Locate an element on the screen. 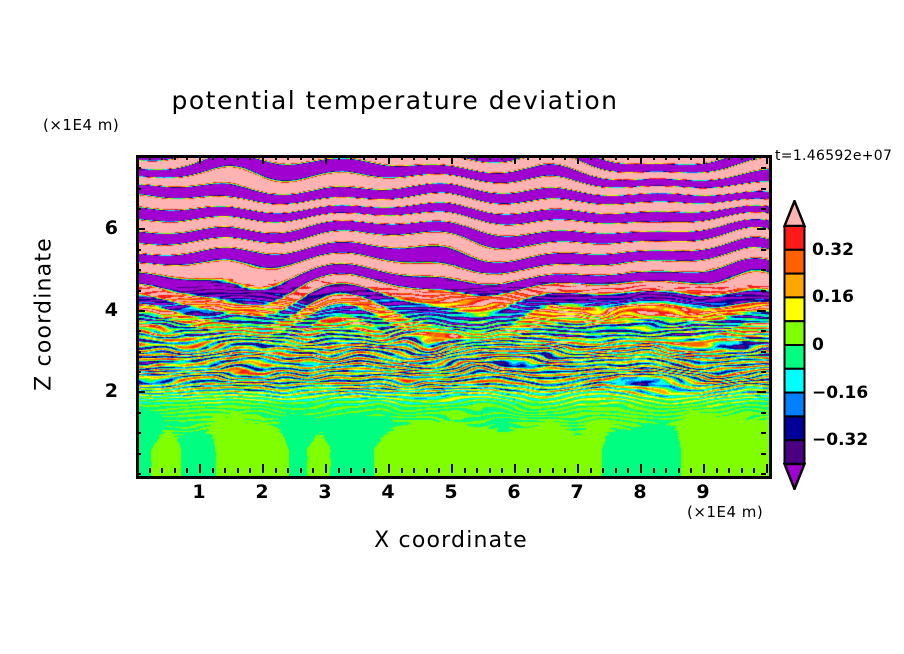 The height and width of the screenshot is (654, 904). x-tick-label: 8 is located at coordinates (640, 492).